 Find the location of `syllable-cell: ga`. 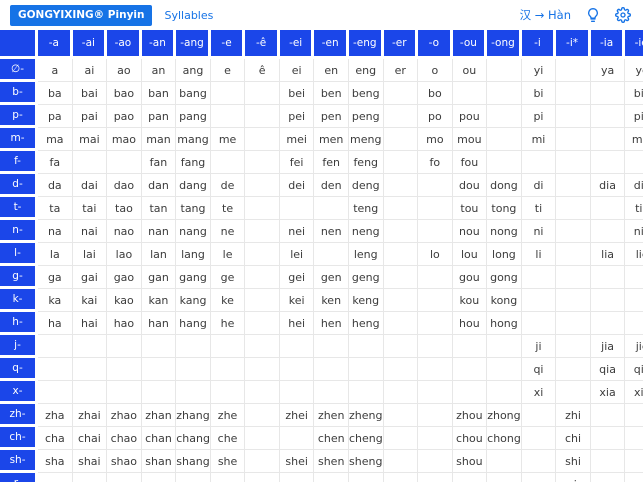

syllable-cell: ga is located at coordinates (55, 277).